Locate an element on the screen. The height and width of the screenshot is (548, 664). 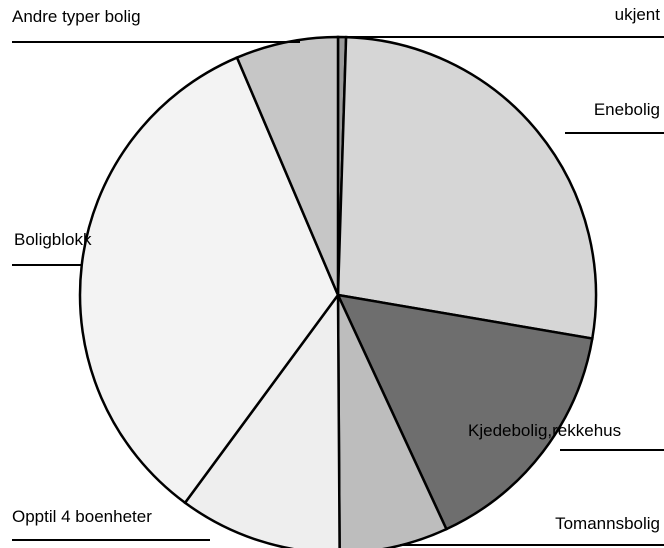
slice-label: Andre typer bolig is located at coordinates (76, 16).